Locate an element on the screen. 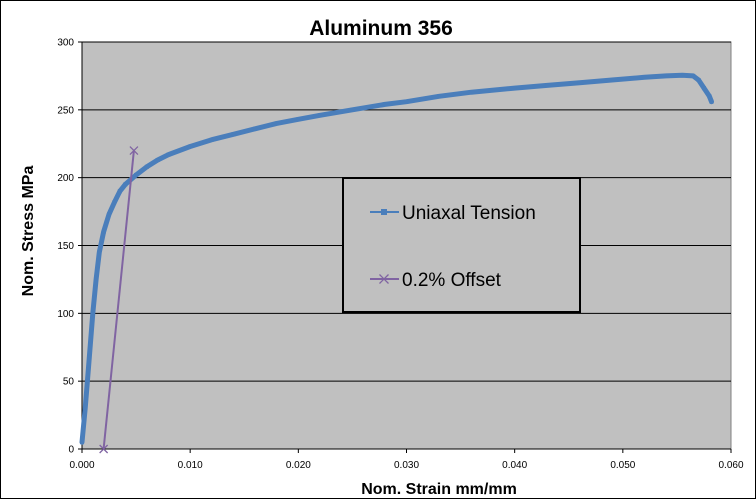 This screenshot has width=756, height=500. y-tick-label: 250 is located at coordinates (65, 110).